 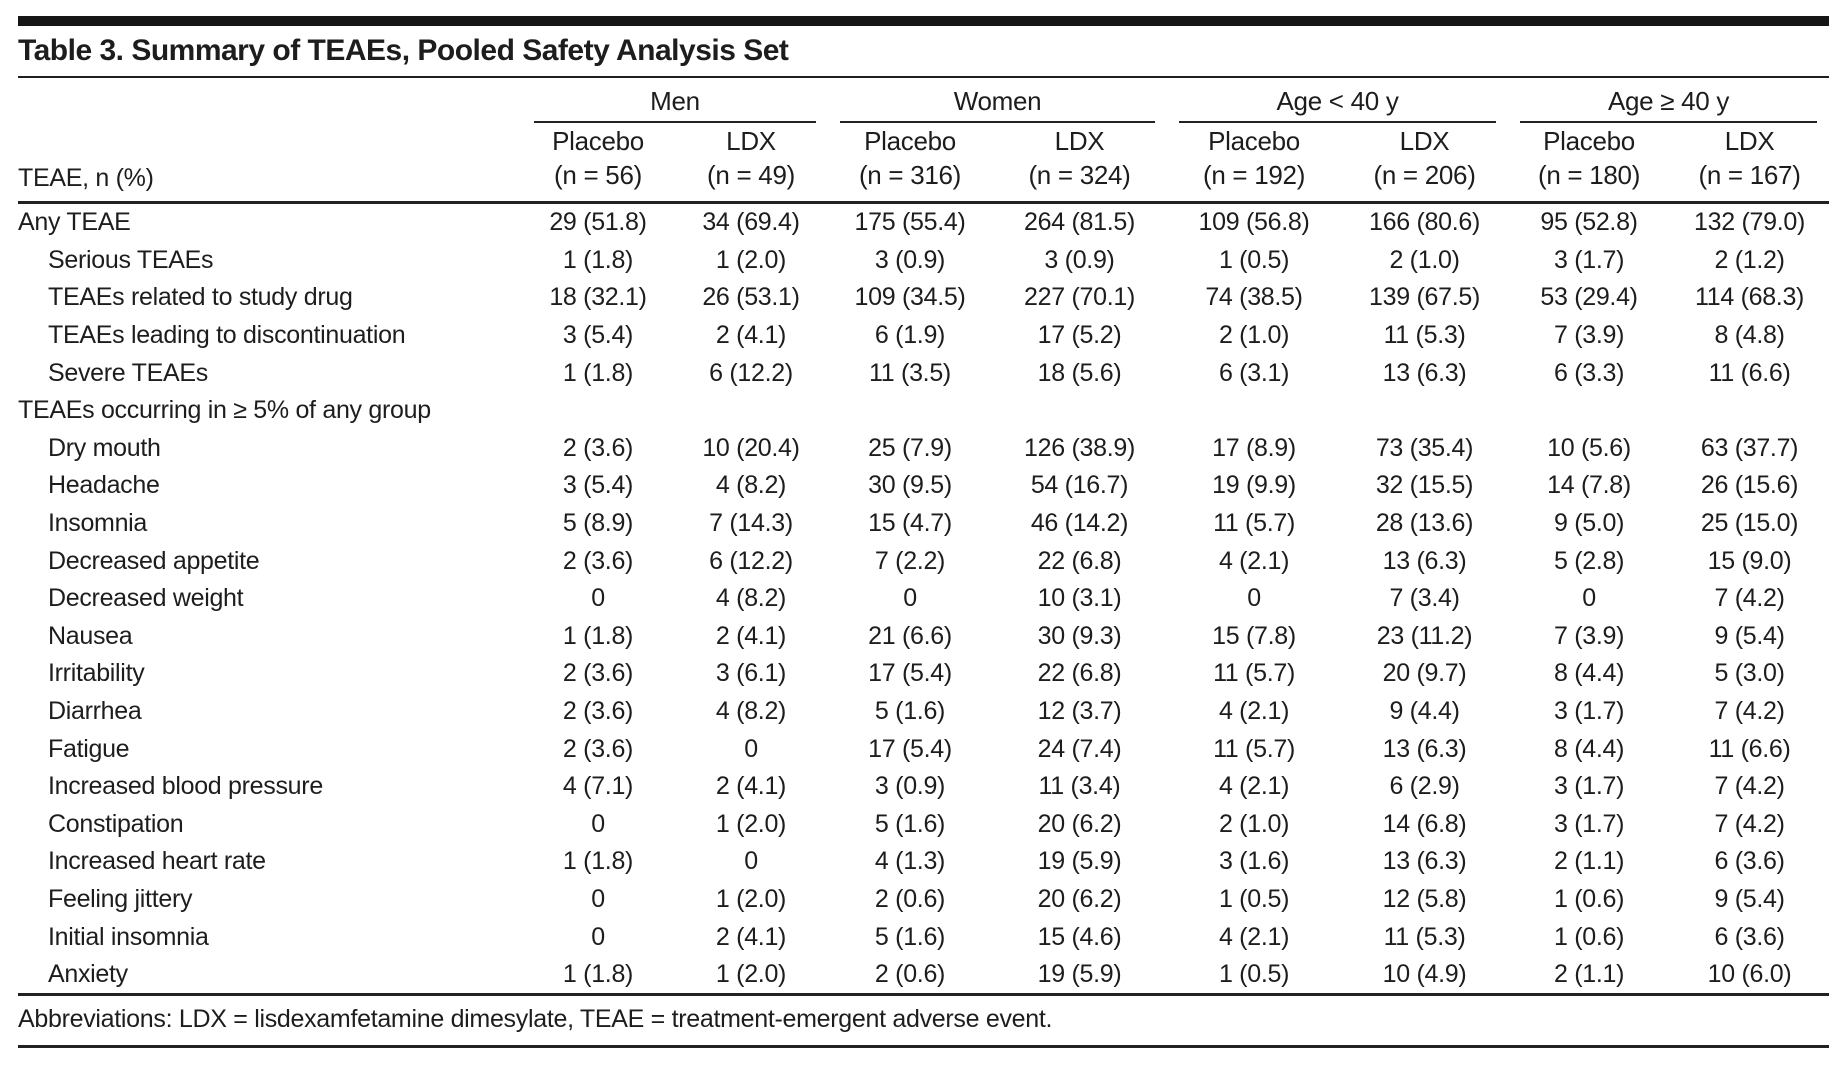 What do you see at coordinates (146, 598) in the screenshot?
I see `teae-label-cell: Decreased weight` at bounding box center [146, 598].